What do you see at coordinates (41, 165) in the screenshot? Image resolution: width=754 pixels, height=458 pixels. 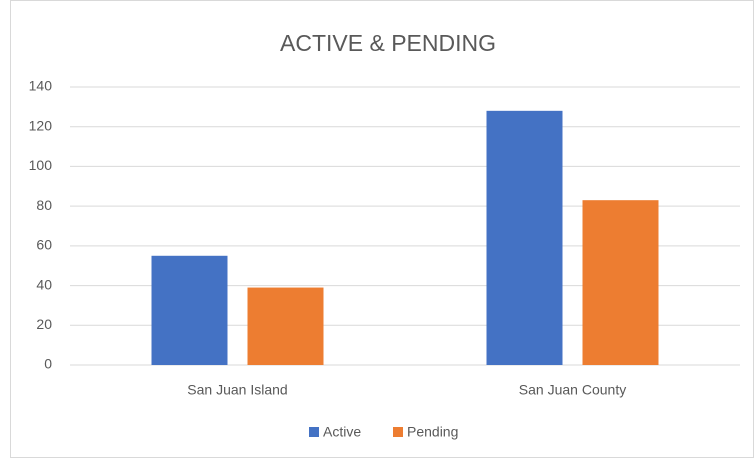 I see `y-tick-label: 100` at bounding box center [41, 165].